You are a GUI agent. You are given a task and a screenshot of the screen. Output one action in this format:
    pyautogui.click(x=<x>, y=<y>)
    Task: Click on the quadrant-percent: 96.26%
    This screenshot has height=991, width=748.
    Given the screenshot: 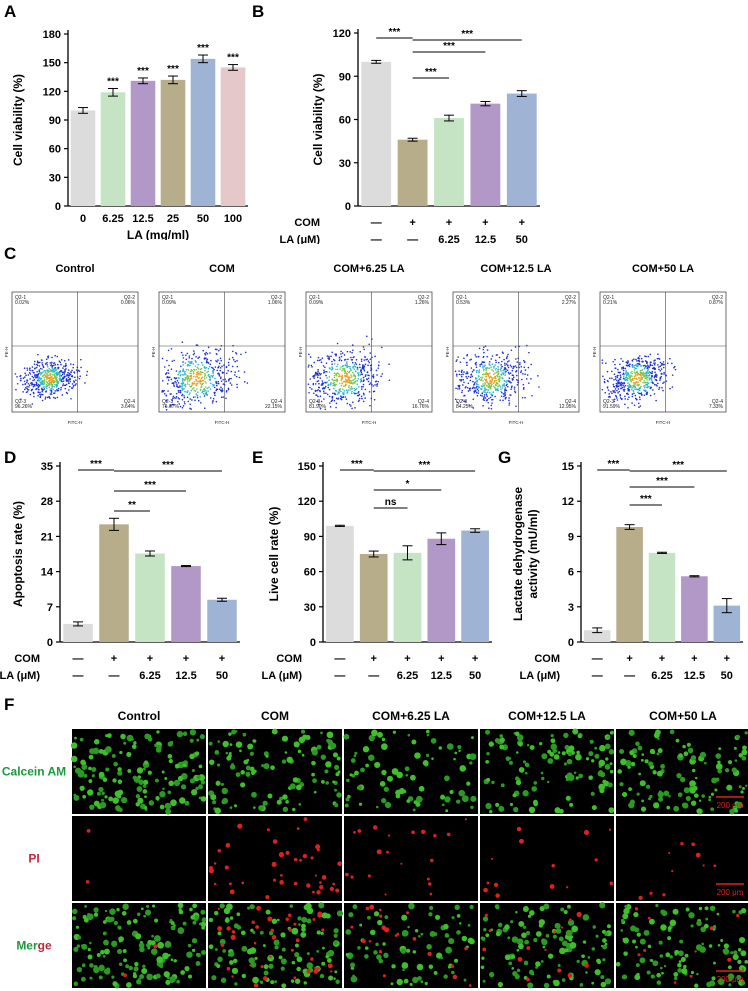 What is the action you would take?
    pyautogui.click(x=24, y=407)
    